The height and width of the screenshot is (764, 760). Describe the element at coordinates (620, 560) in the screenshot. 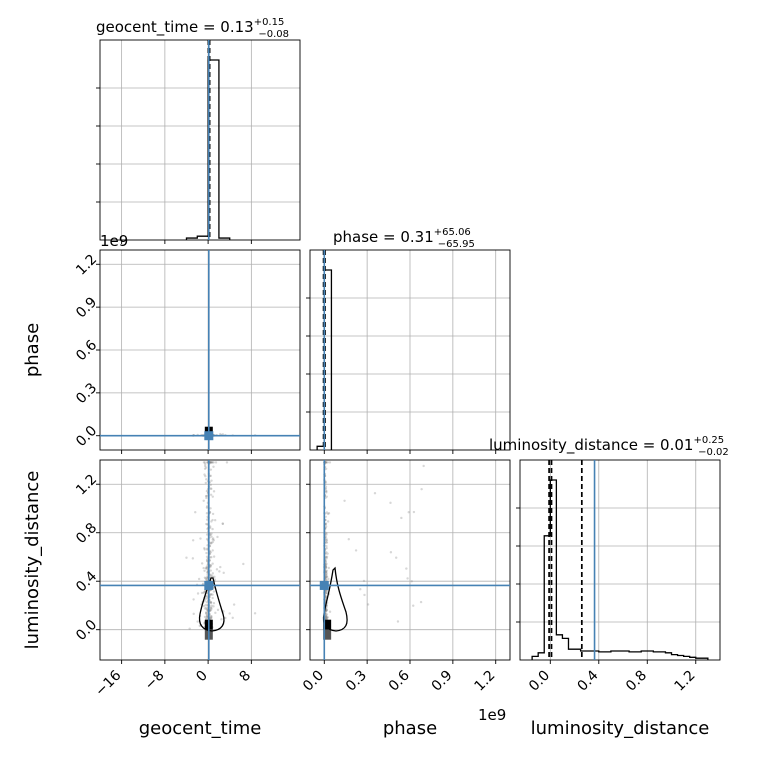

I see `panel-distance-hist` at that location.